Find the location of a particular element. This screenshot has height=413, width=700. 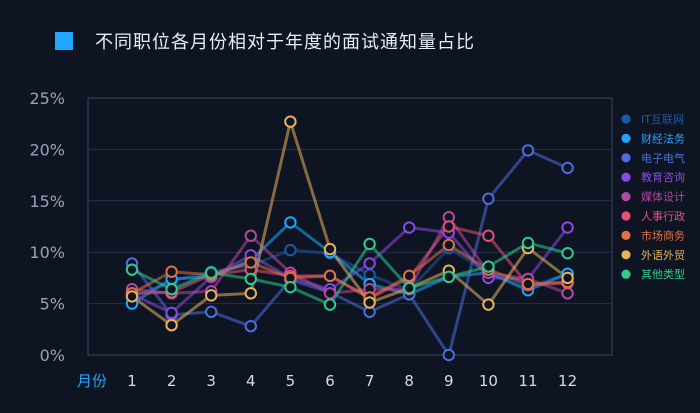

x-tick-label: 11 is located at coordinates (527, 381).